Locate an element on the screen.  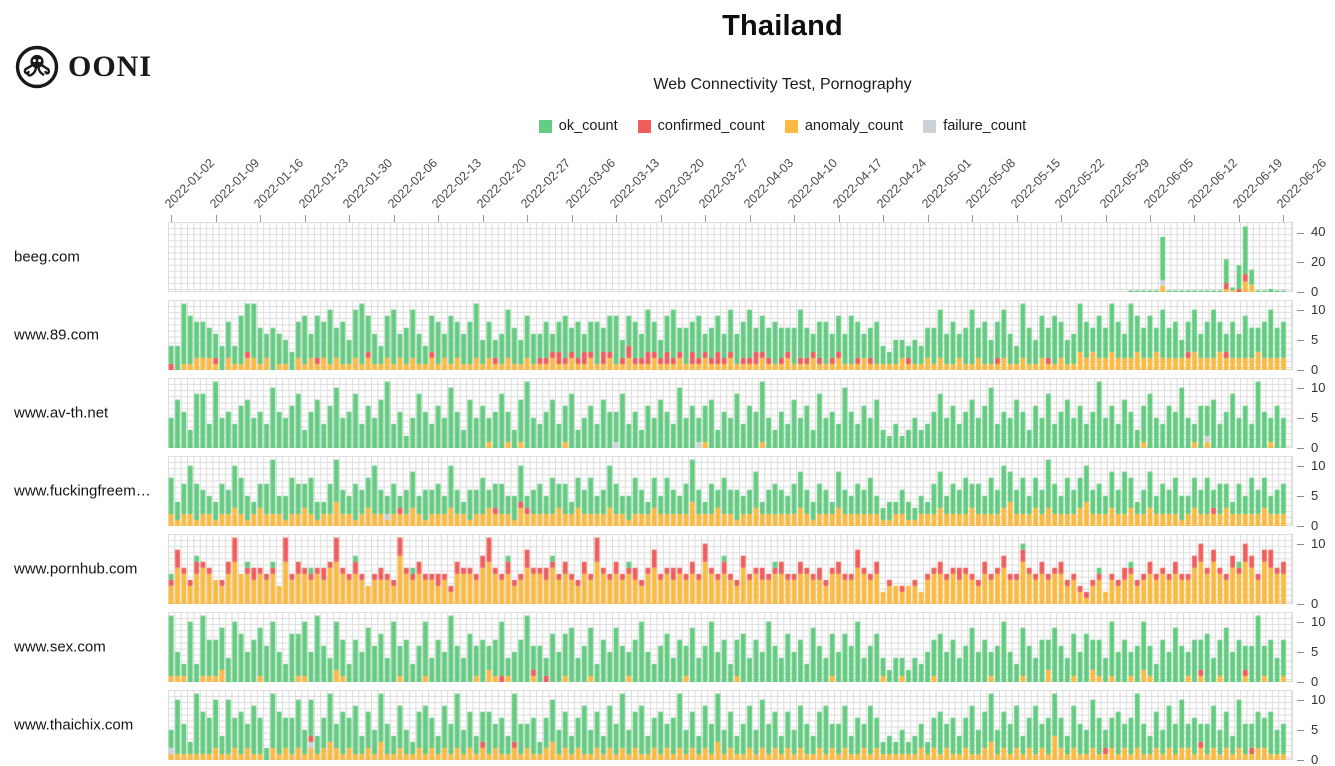
page-subtitle: Web Connectivity Test, Pornography is located at coordinates (782, 84).